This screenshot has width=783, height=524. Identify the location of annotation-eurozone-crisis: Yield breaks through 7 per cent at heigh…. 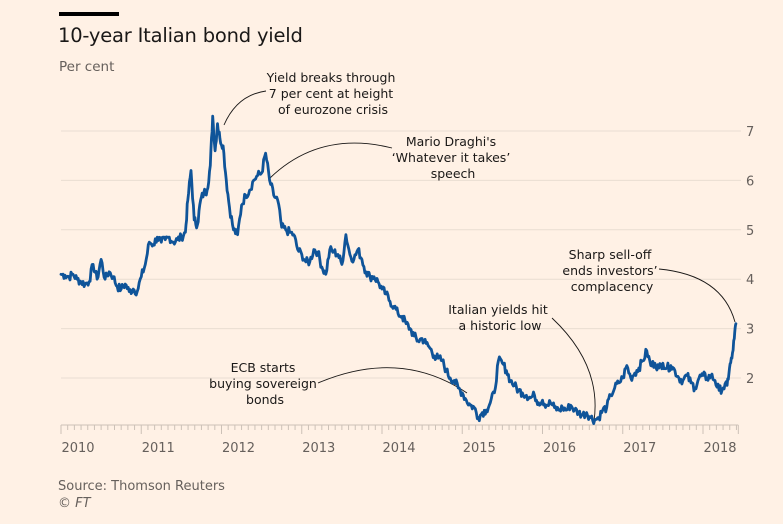
(333, 93).